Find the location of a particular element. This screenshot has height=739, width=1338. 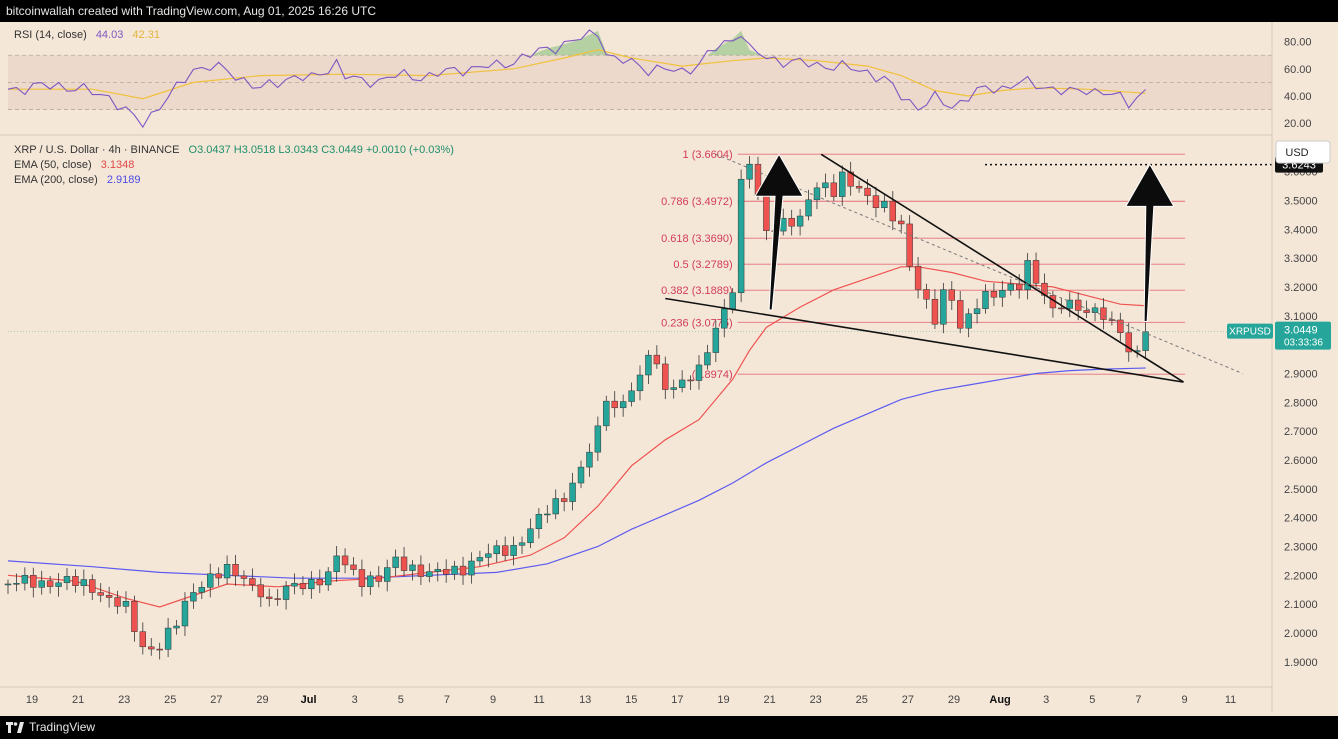

y-tick-16: 2.0000 is located at coordinates (1301, 634).